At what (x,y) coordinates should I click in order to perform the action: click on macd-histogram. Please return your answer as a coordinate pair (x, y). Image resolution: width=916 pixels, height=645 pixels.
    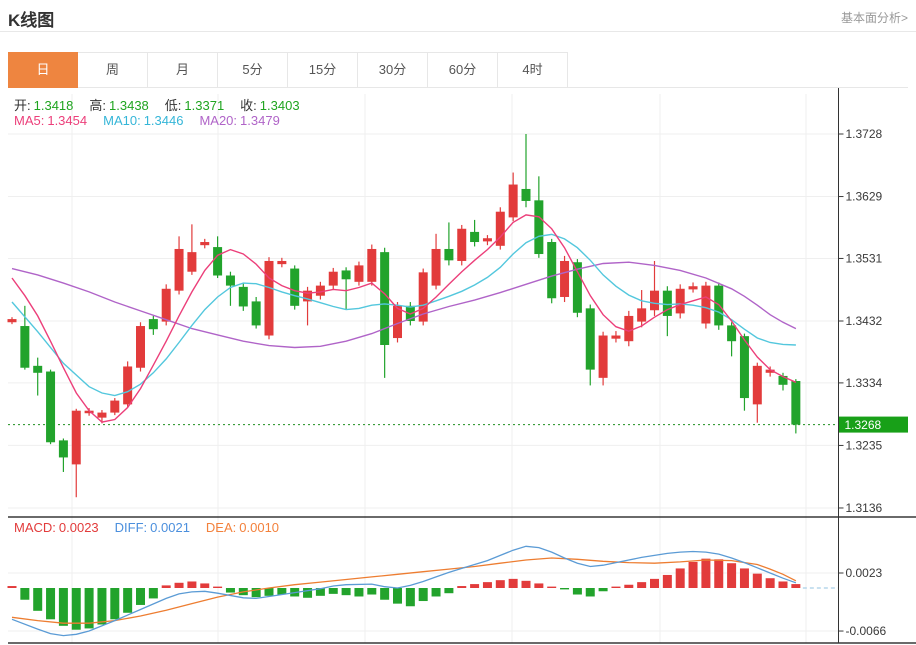
    Looking at the image, I should click on (404, 594).